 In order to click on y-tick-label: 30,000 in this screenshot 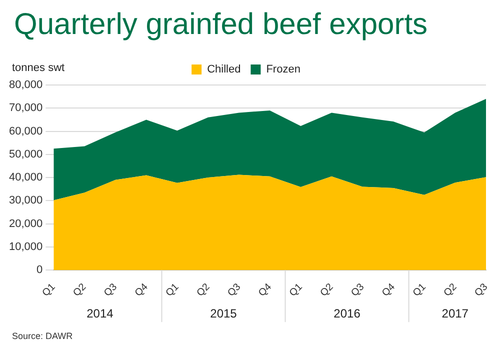, I will do `click(25, 200)`.